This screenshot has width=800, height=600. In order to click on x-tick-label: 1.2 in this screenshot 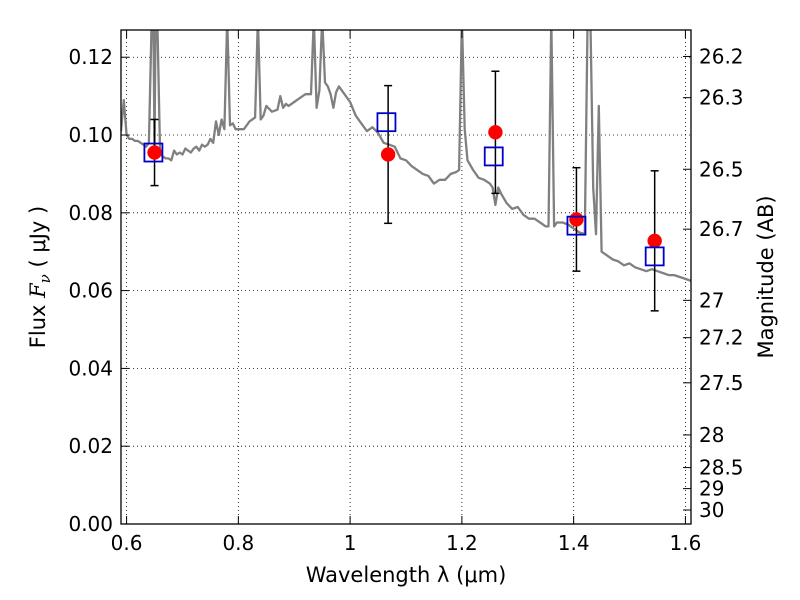, I will do `click(462, 543)`.